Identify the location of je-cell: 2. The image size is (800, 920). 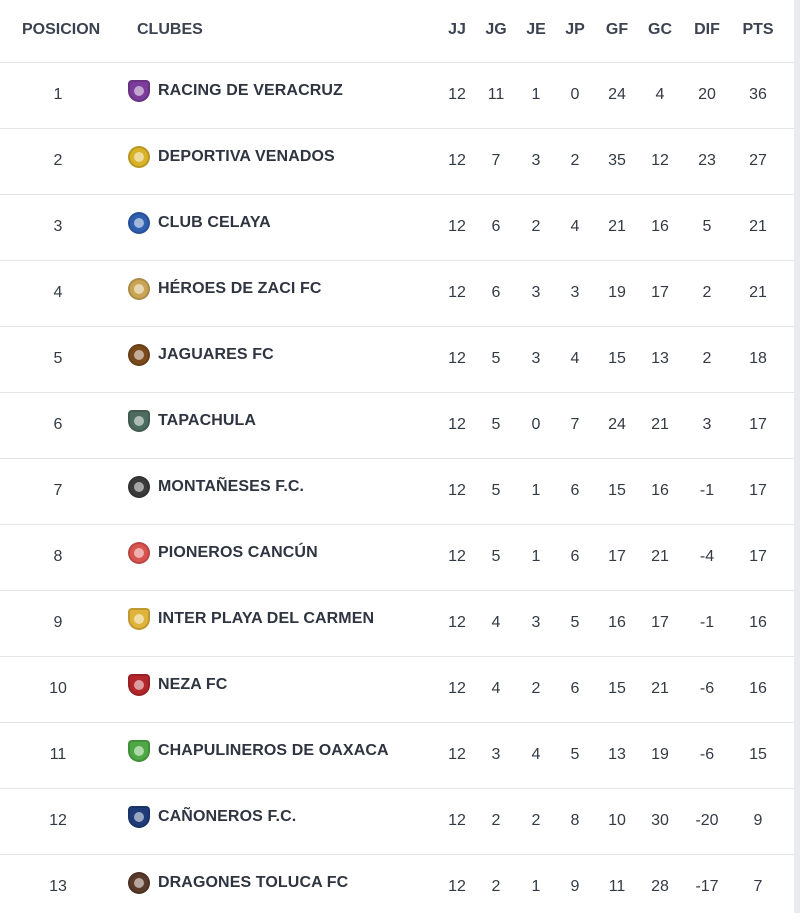
(536, 820).